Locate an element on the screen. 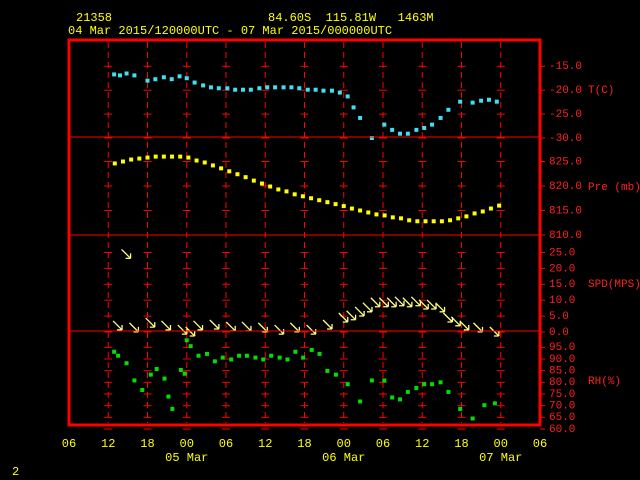 The image size is (640, 480). date-label: 07 Mar is located at coordinates (500, 458).